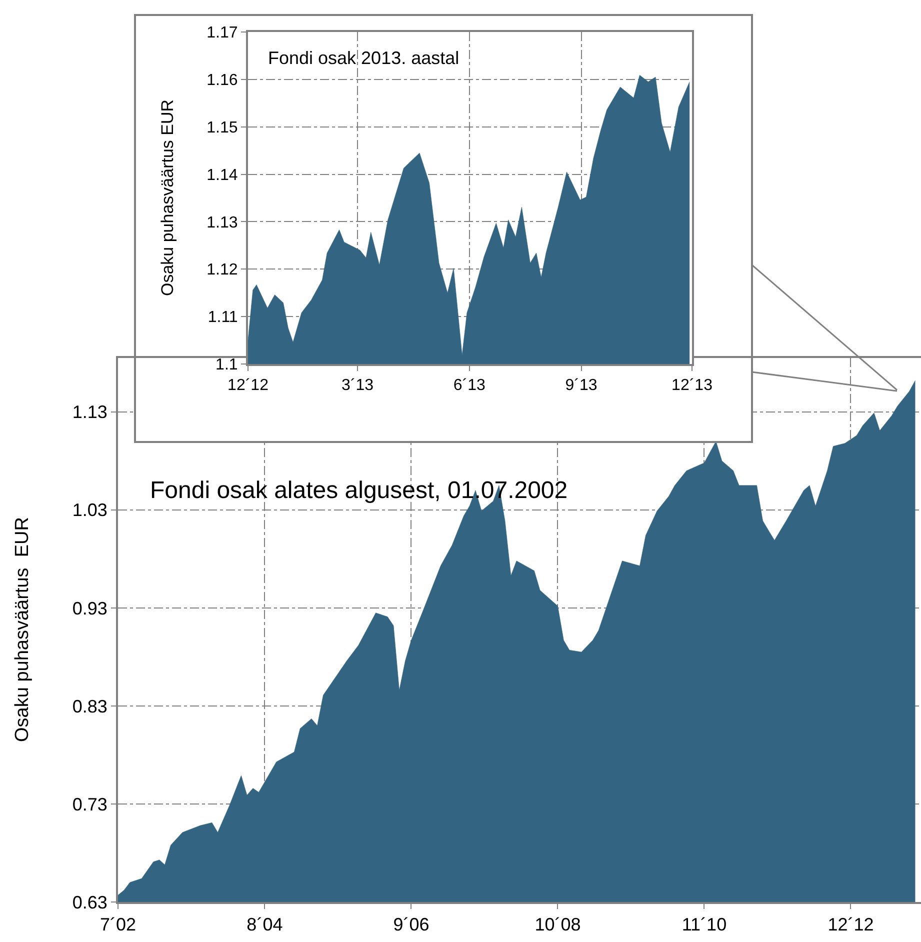 The width and height of the screenshot is (921, 942). I want to click on y-tick-label: 1.12, so click(222, 270).